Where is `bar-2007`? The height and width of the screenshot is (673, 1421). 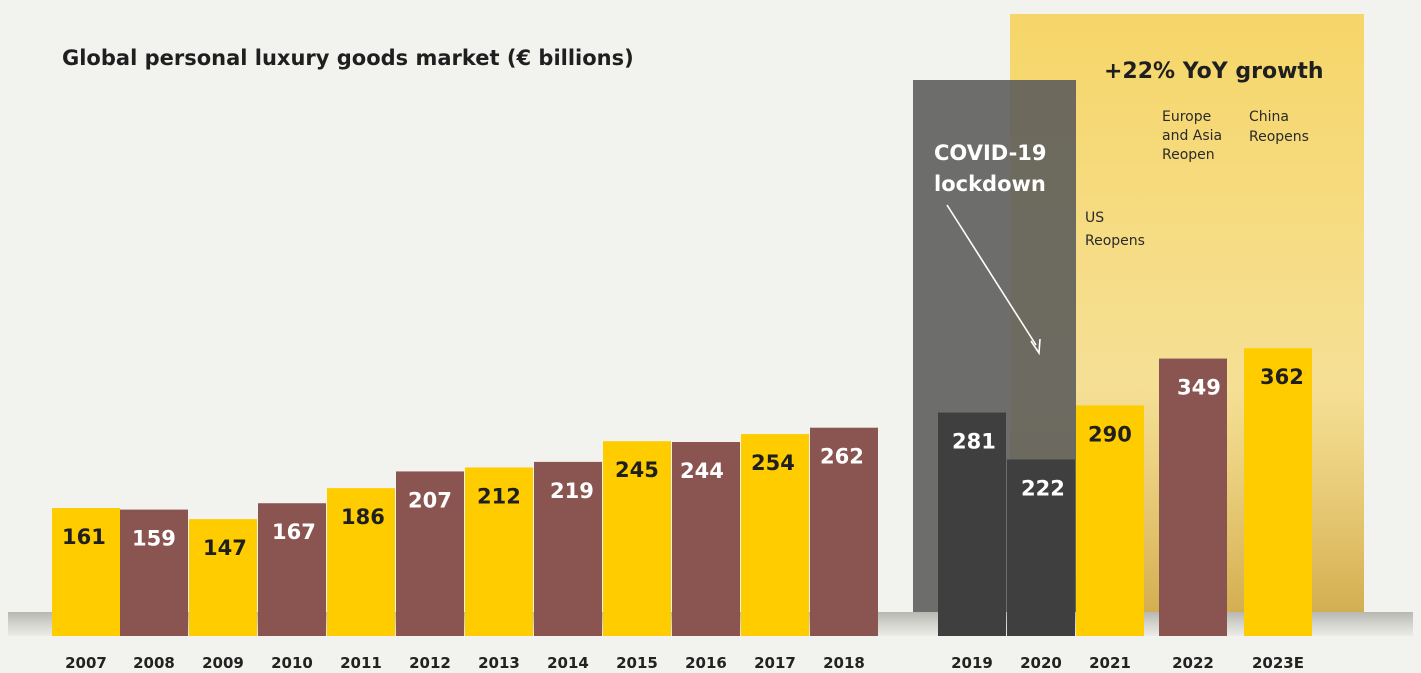 bar-2007 is located at coordinates (86, 572).